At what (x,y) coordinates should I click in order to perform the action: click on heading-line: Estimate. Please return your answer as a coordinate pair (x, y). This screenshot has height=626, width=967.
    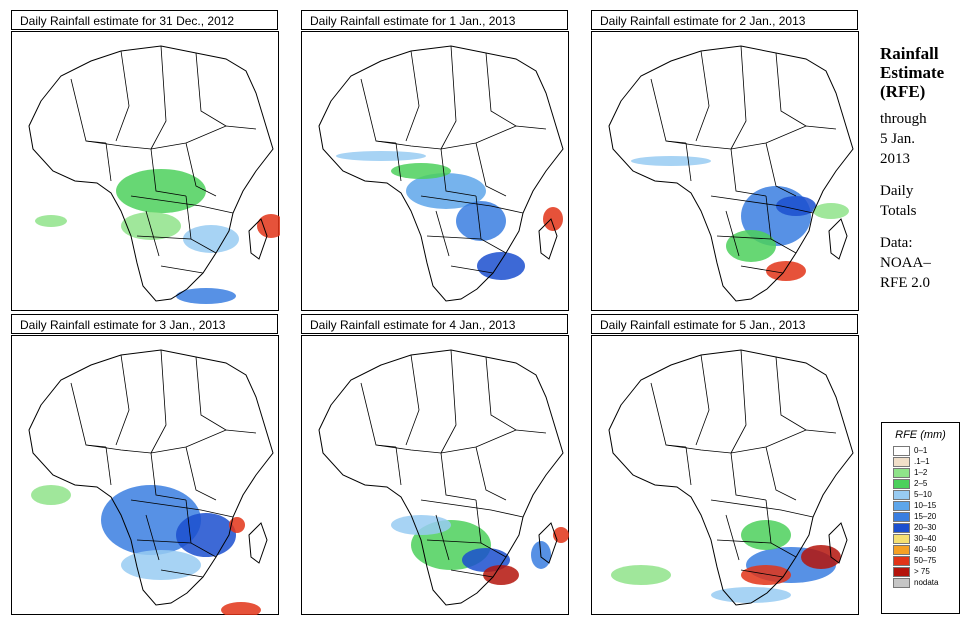
    Looking at the image, I should click on (912, 72).